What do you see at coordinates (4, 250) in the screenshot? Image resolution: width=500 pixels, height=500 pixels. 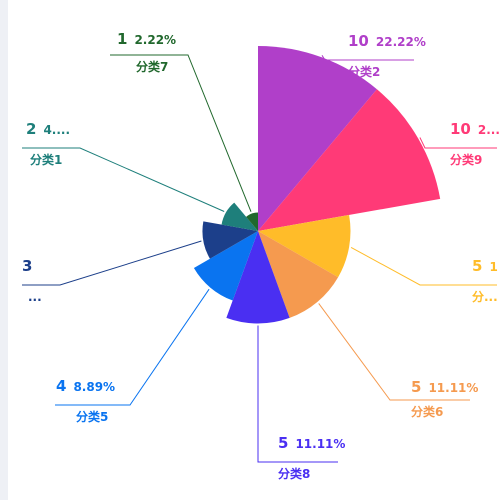 I see `left-panel-strip` at bounding box center [4, 250].